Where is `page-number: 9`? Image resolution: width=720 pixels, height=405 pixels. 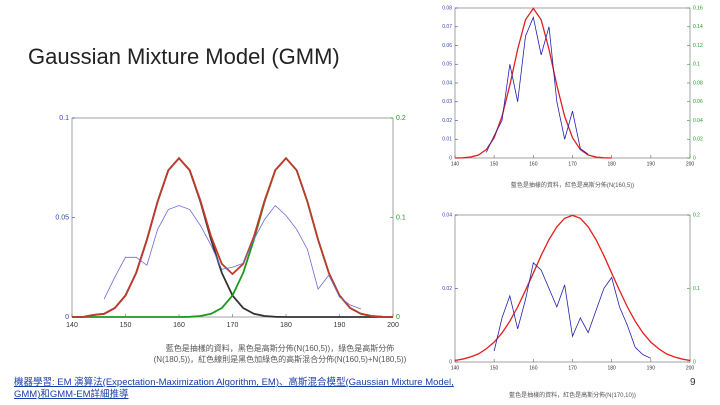
page-number: 9 is located at coordinates (693, 382).